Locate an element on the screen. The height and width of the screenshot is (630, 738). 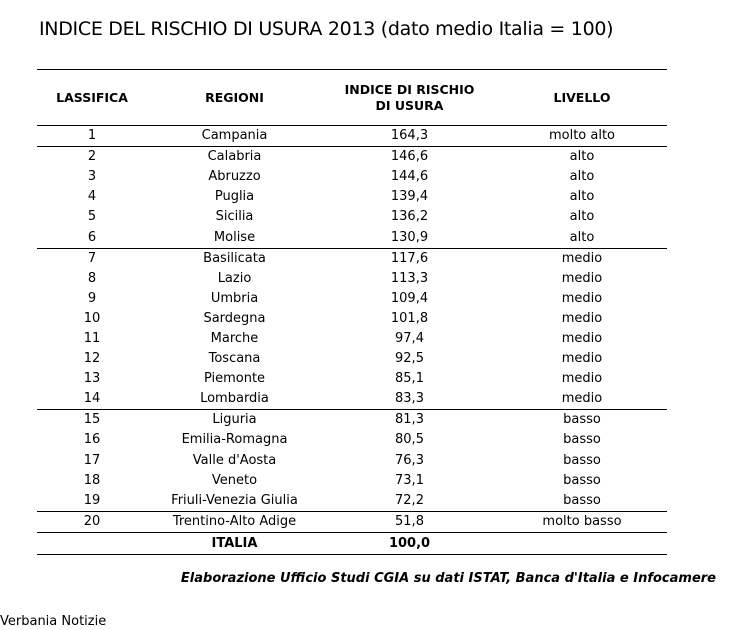
table-row: 16 Emilia-Romagna 80,5 basso is located at coordinates (352, 440).